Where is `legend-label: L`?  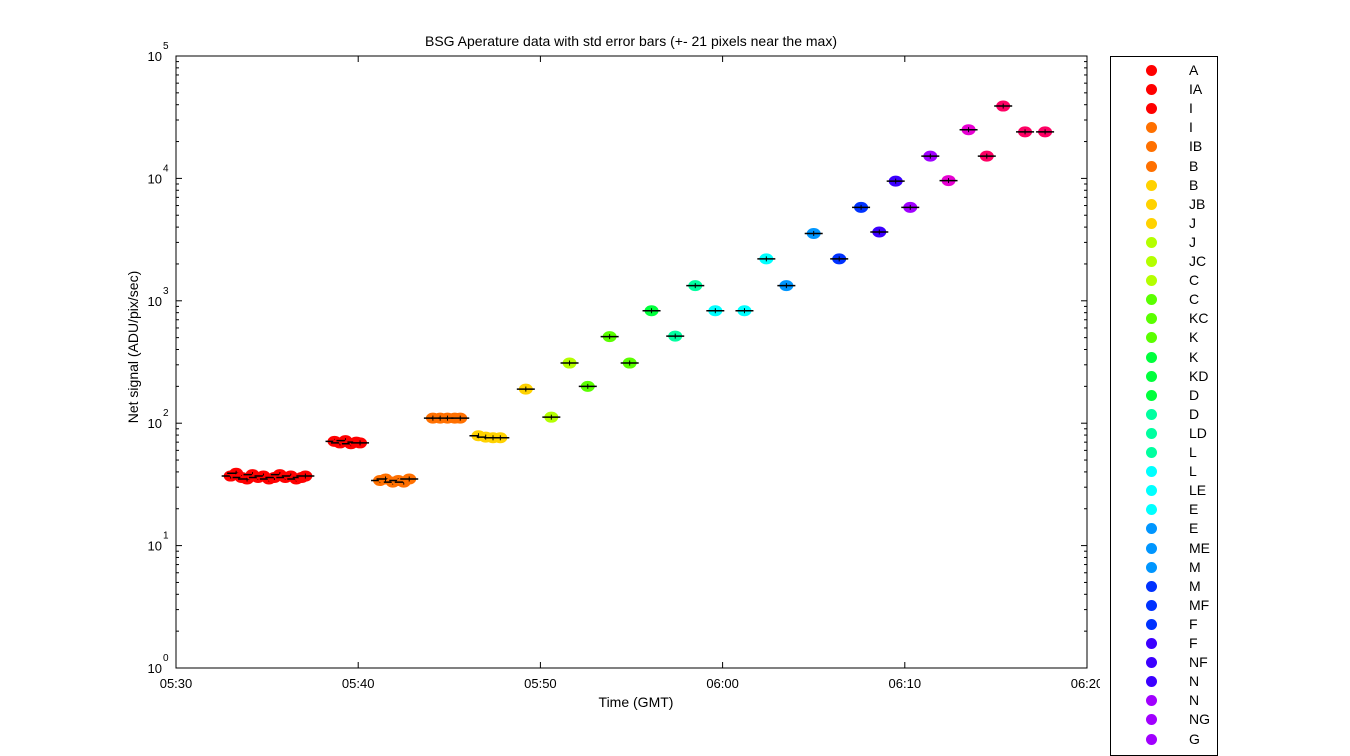
legend-label: L is located at coordinates (1193, 452).